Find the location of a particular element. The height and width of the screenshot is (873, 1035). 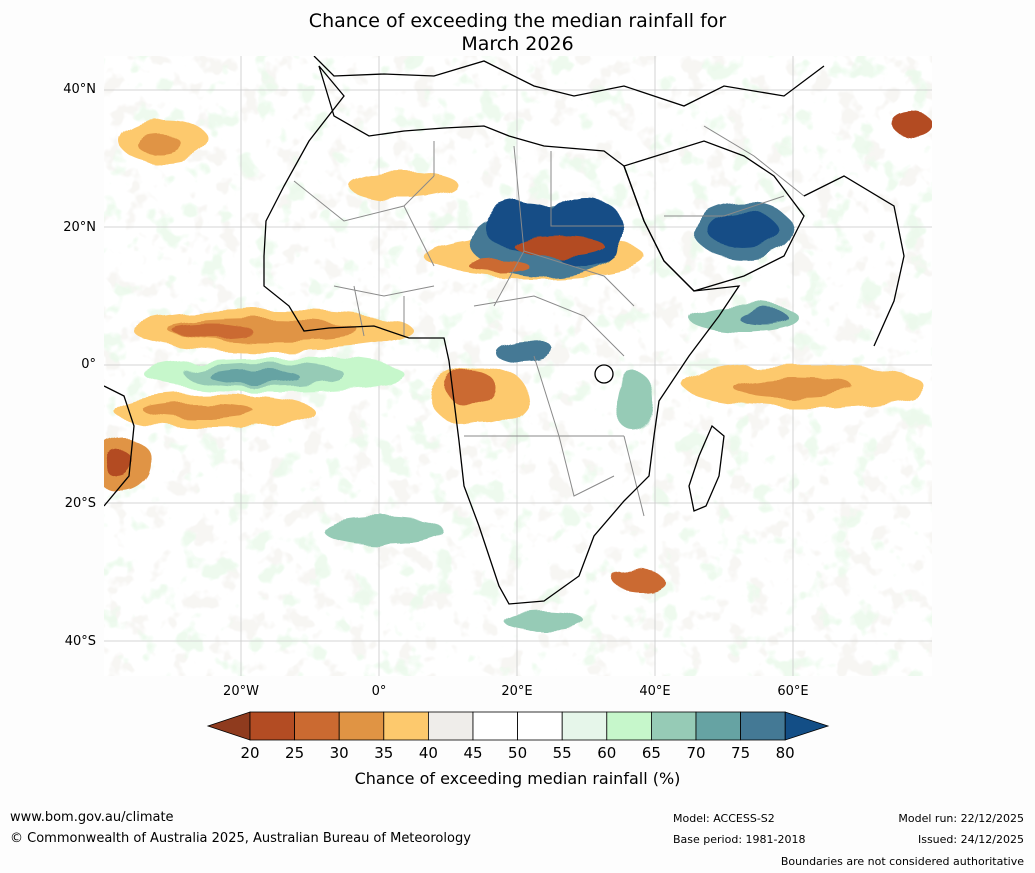

lat-label-20n: 20°N is located at coordinates (79, 227).